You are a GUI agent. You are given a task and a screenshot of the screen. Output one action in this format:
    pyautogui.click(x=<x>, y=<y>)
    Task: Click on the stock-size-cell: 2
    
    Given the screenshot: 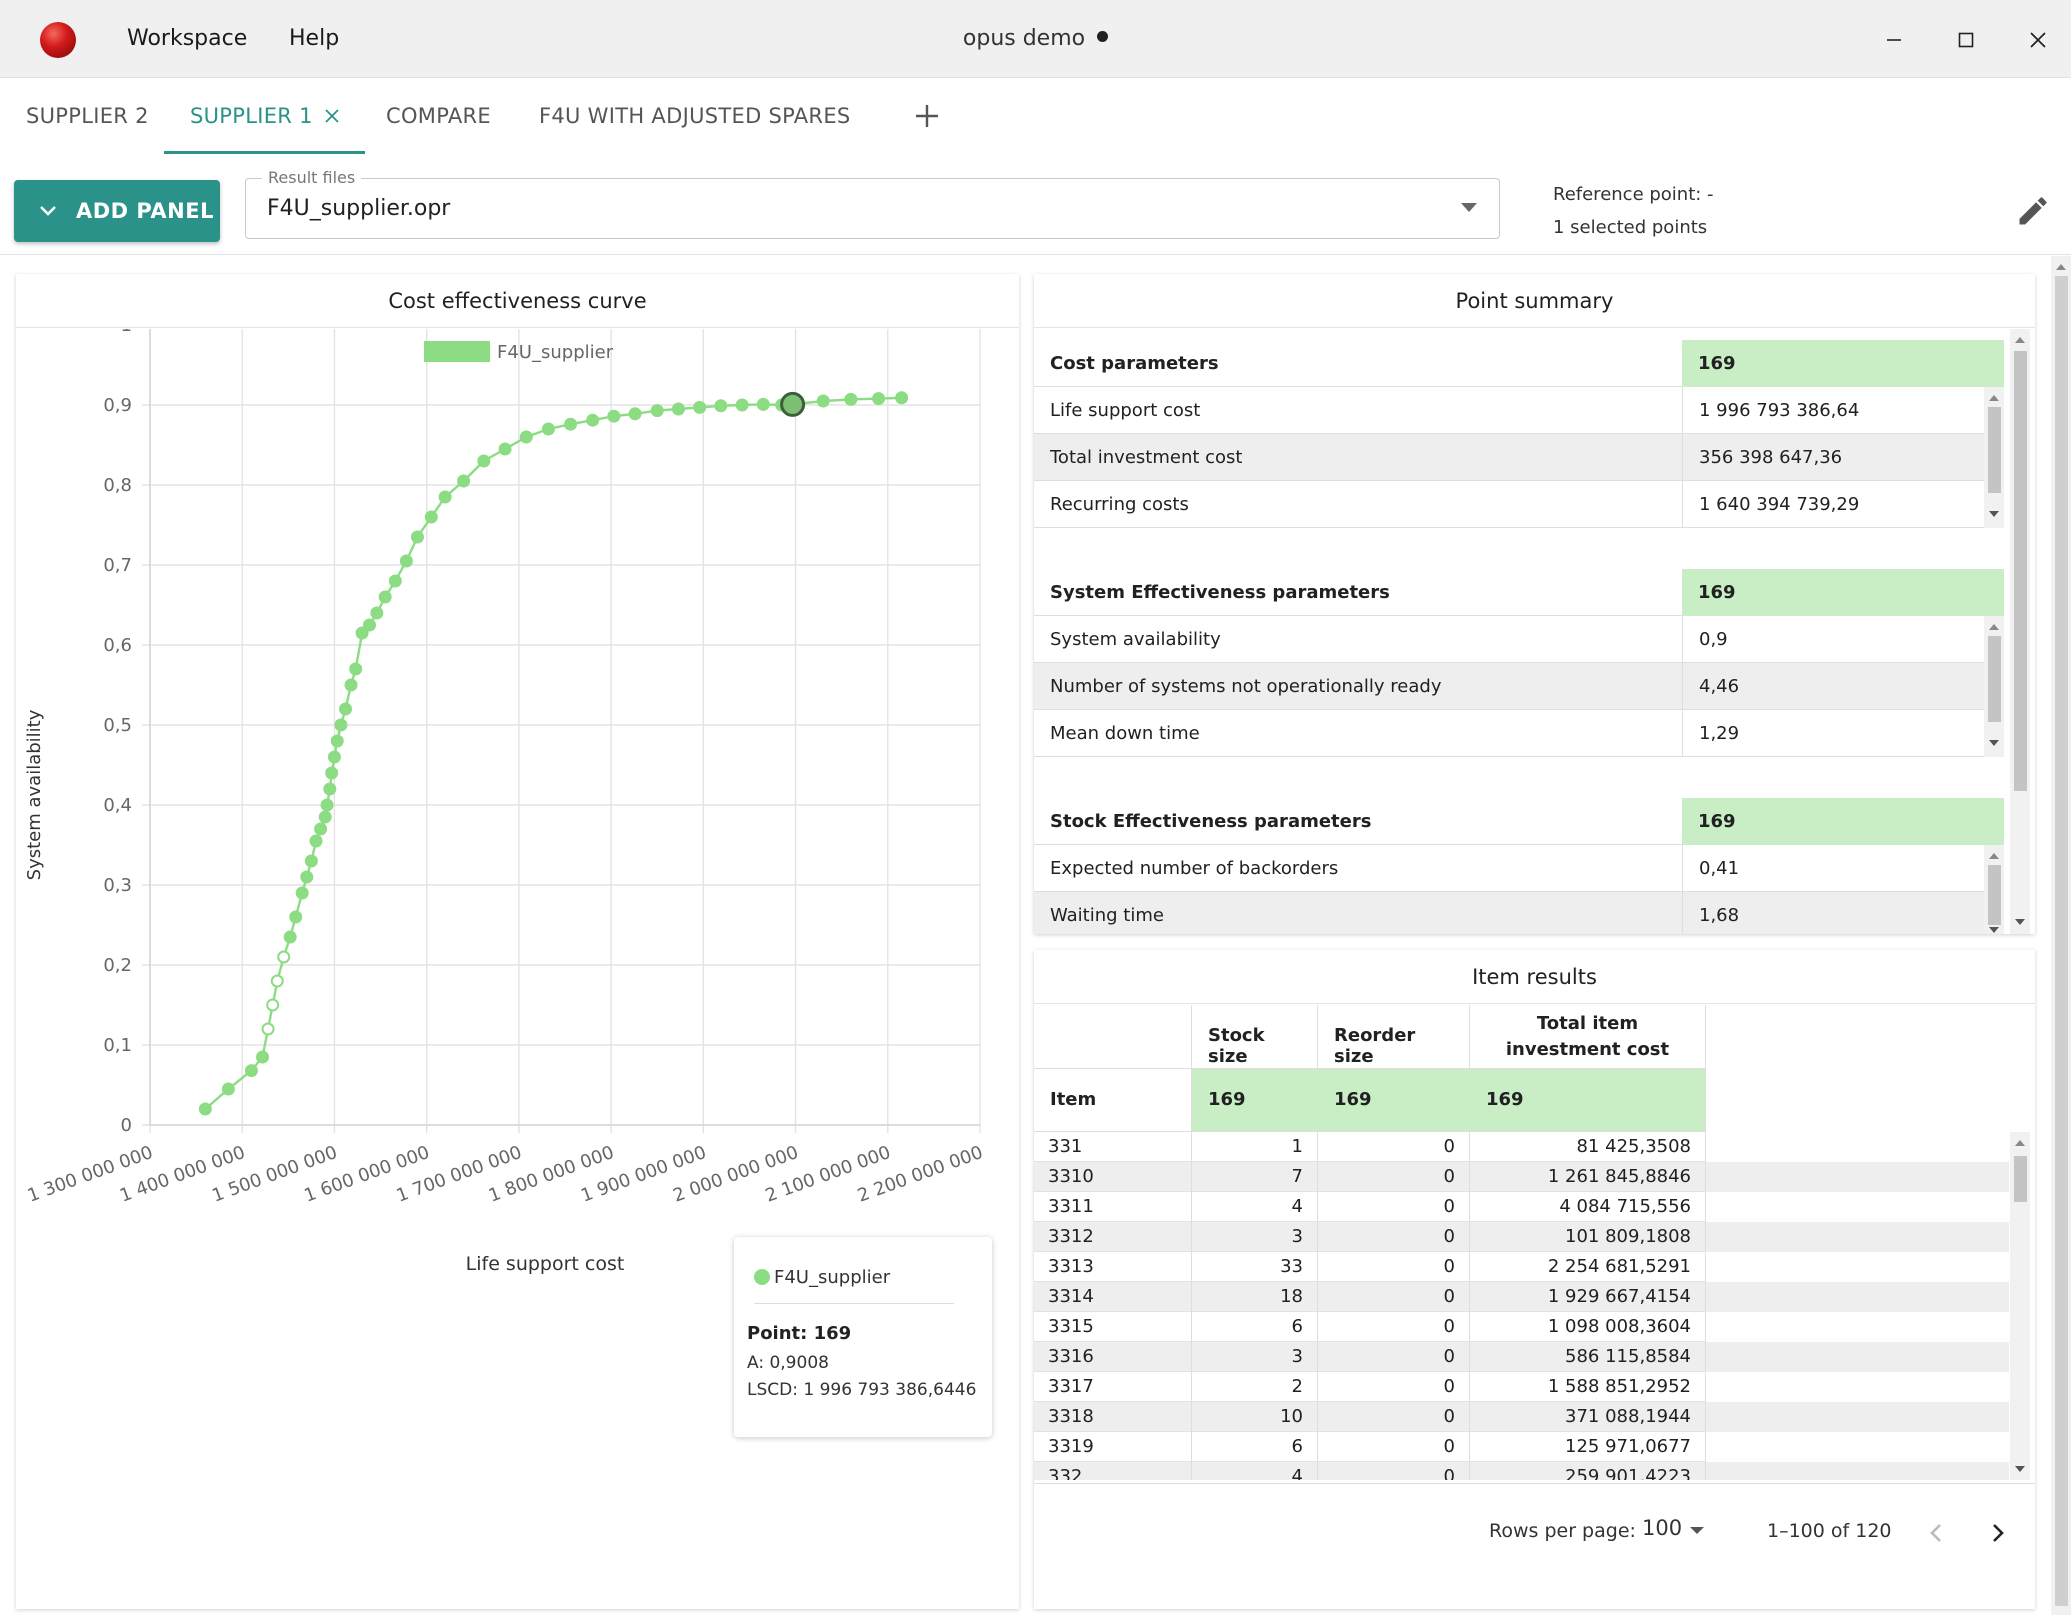 What is the action you would take?
    pyautogui.click(x=1255, y=1387)
    